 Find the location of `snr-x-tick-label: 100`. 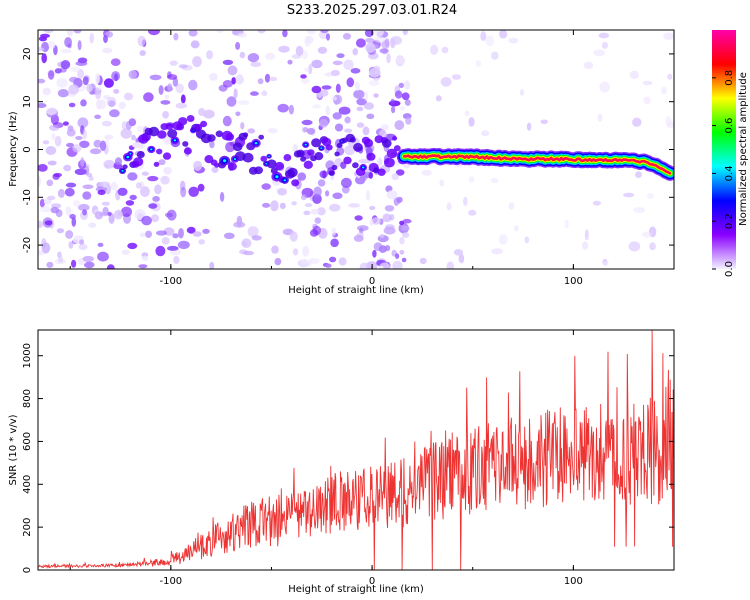

snr-x-tick-label: 100 is located at coordinates (573, 581).